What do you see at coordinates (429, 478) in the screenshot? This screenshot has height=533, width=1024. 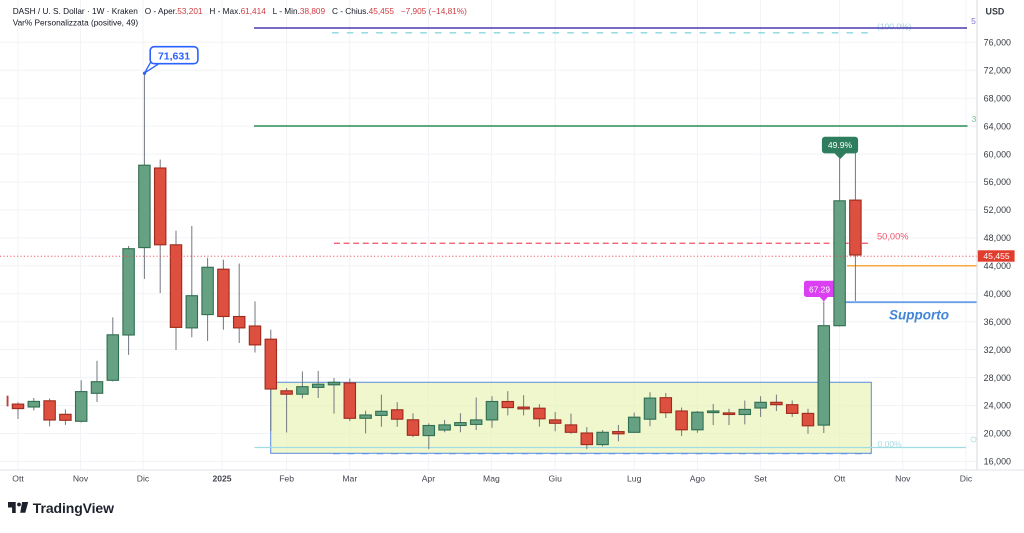 I see `svg-text: Apr` at bounding box center [429, 478].